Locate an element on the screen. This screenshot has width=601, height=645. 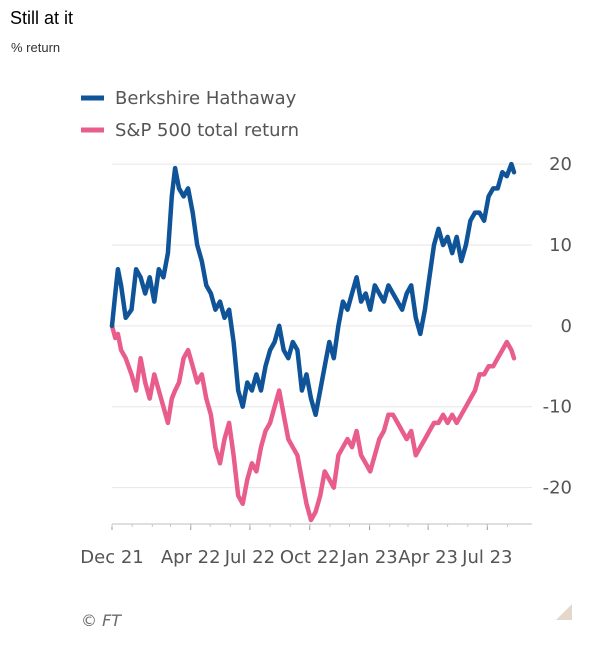
y-tick-label: 0 is located at coordinates (566, 326).